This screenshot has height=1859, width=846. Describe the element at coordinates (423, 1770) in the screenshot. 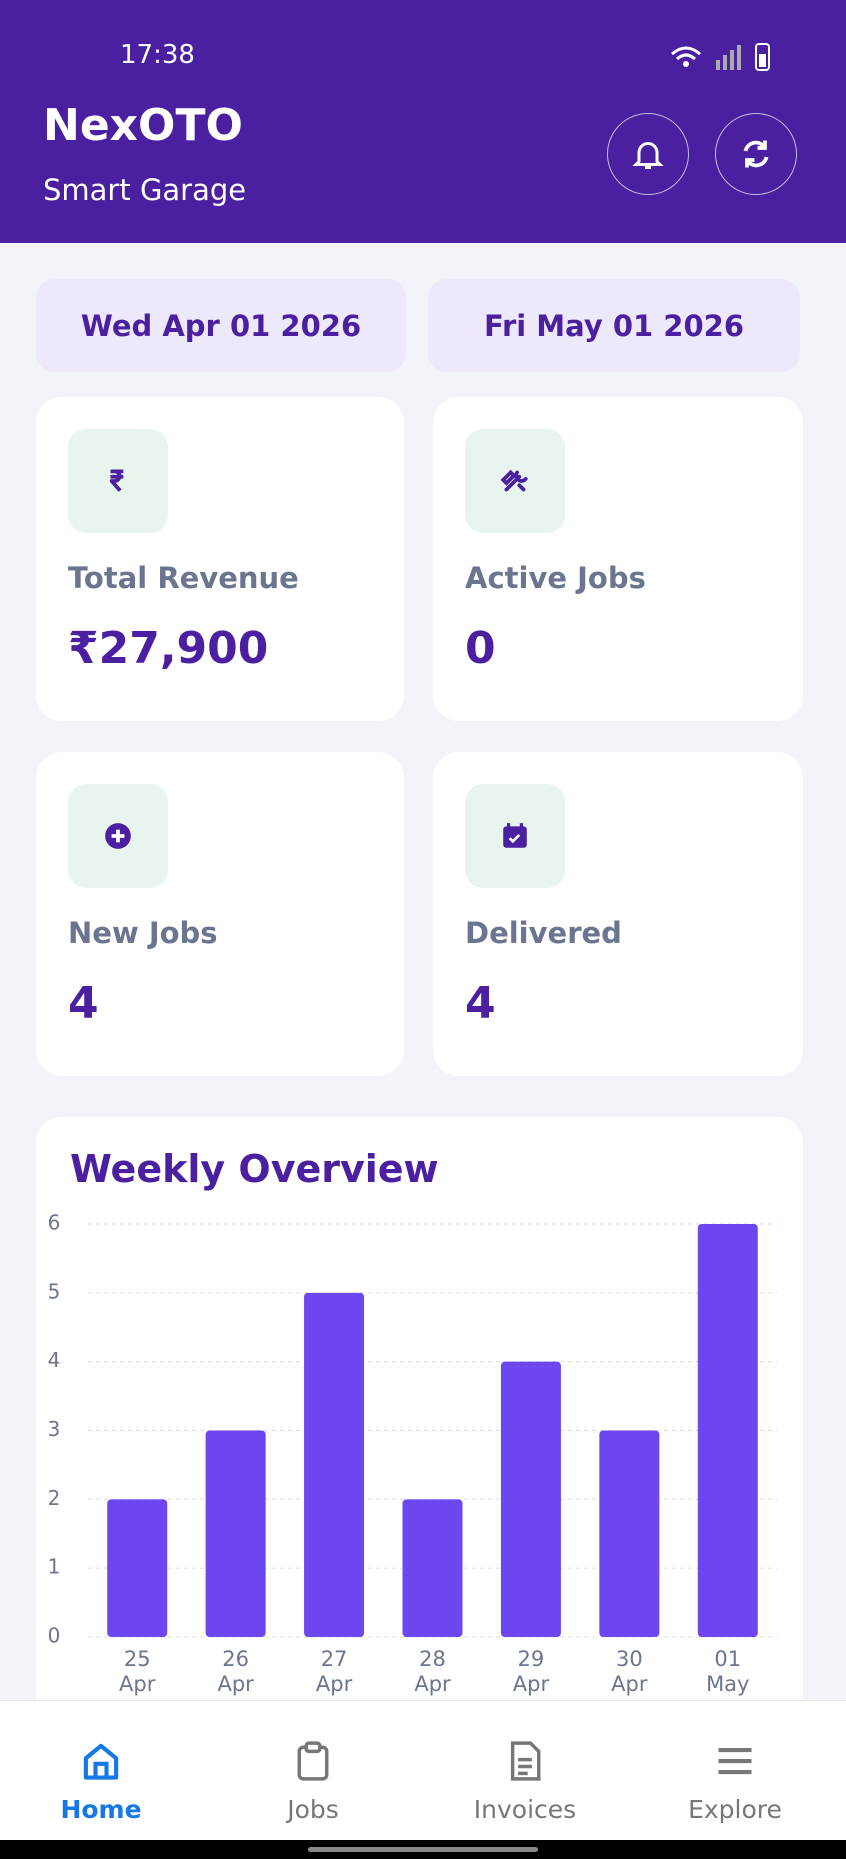

I see `bottom-nav: Home Jobs Invoices Explore` at that location.